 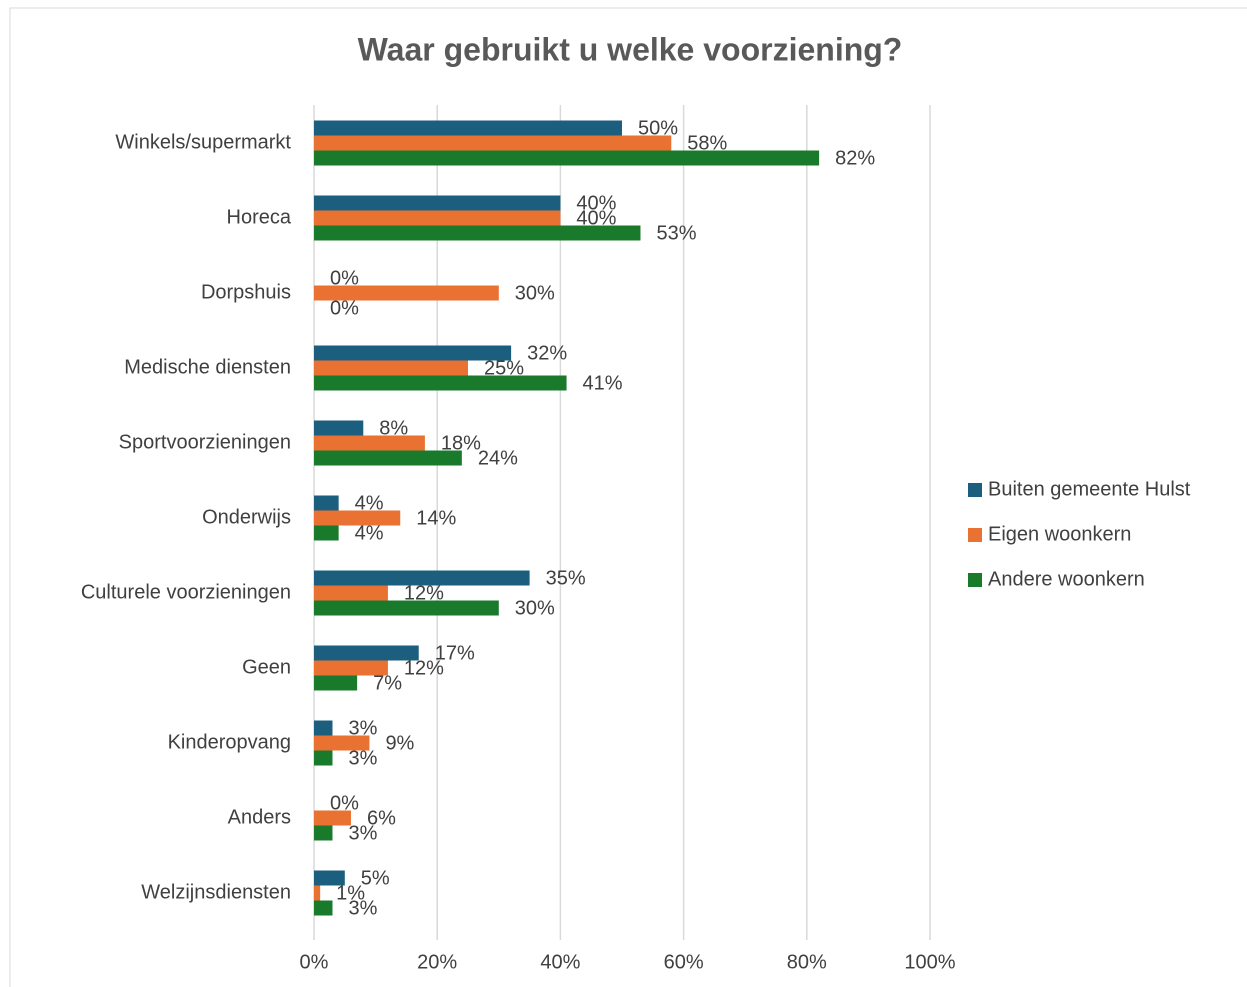 I want to click on chart-title: Waar gebruikt u welke voorziening?, so click(x=630, y=49).